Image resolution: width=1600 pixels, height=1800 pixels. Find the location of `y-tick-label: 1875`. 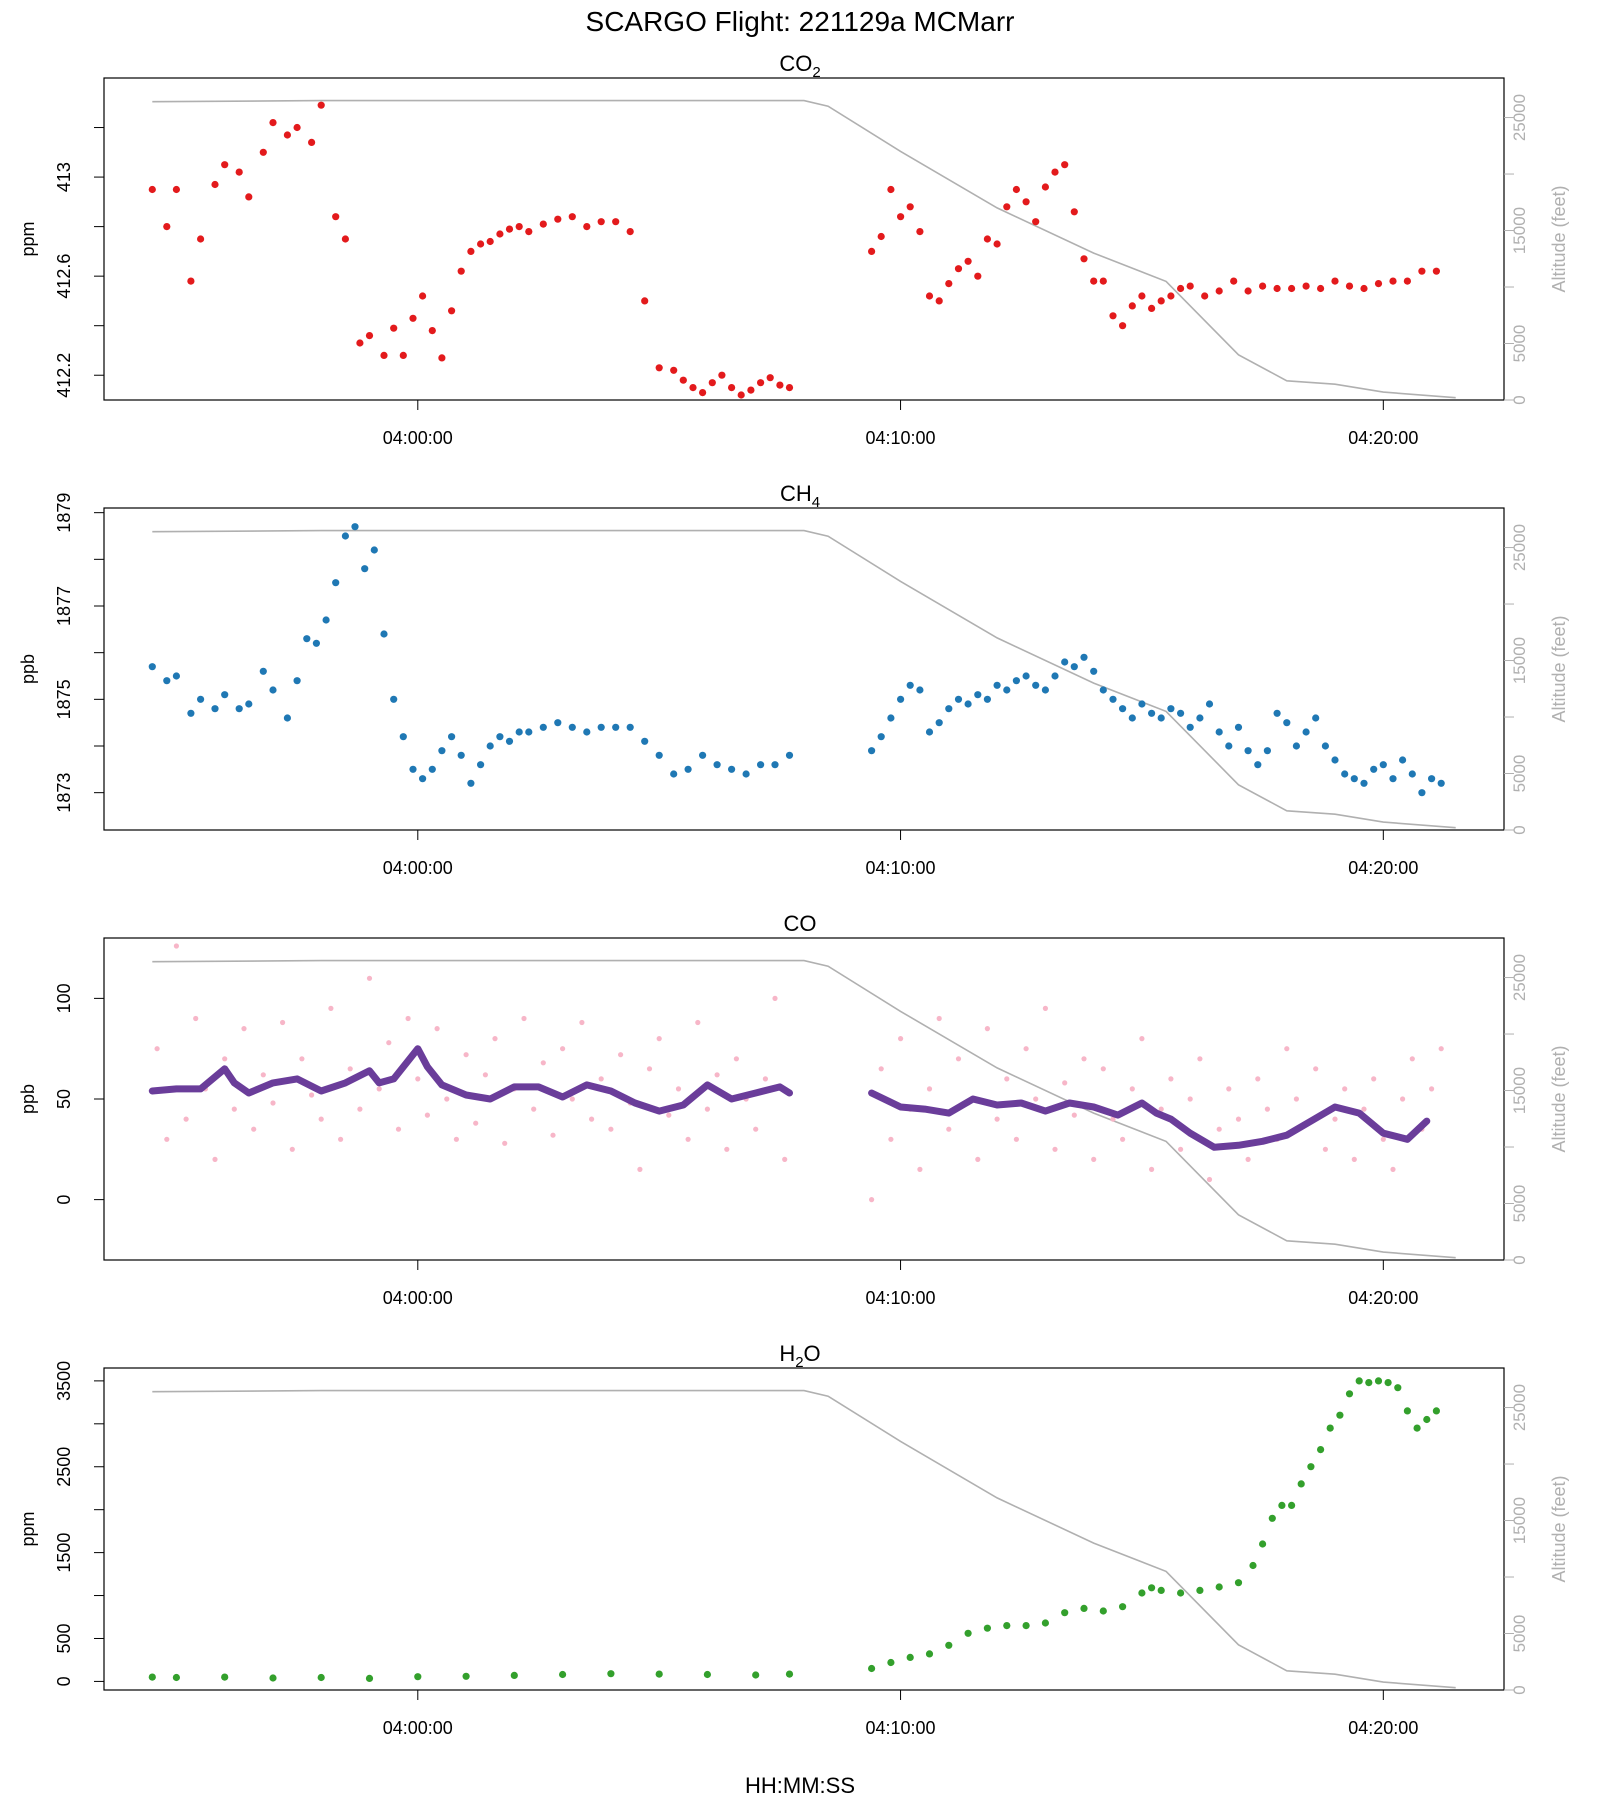

y-tick-label: 1875 is located at coordinates (64, 699).